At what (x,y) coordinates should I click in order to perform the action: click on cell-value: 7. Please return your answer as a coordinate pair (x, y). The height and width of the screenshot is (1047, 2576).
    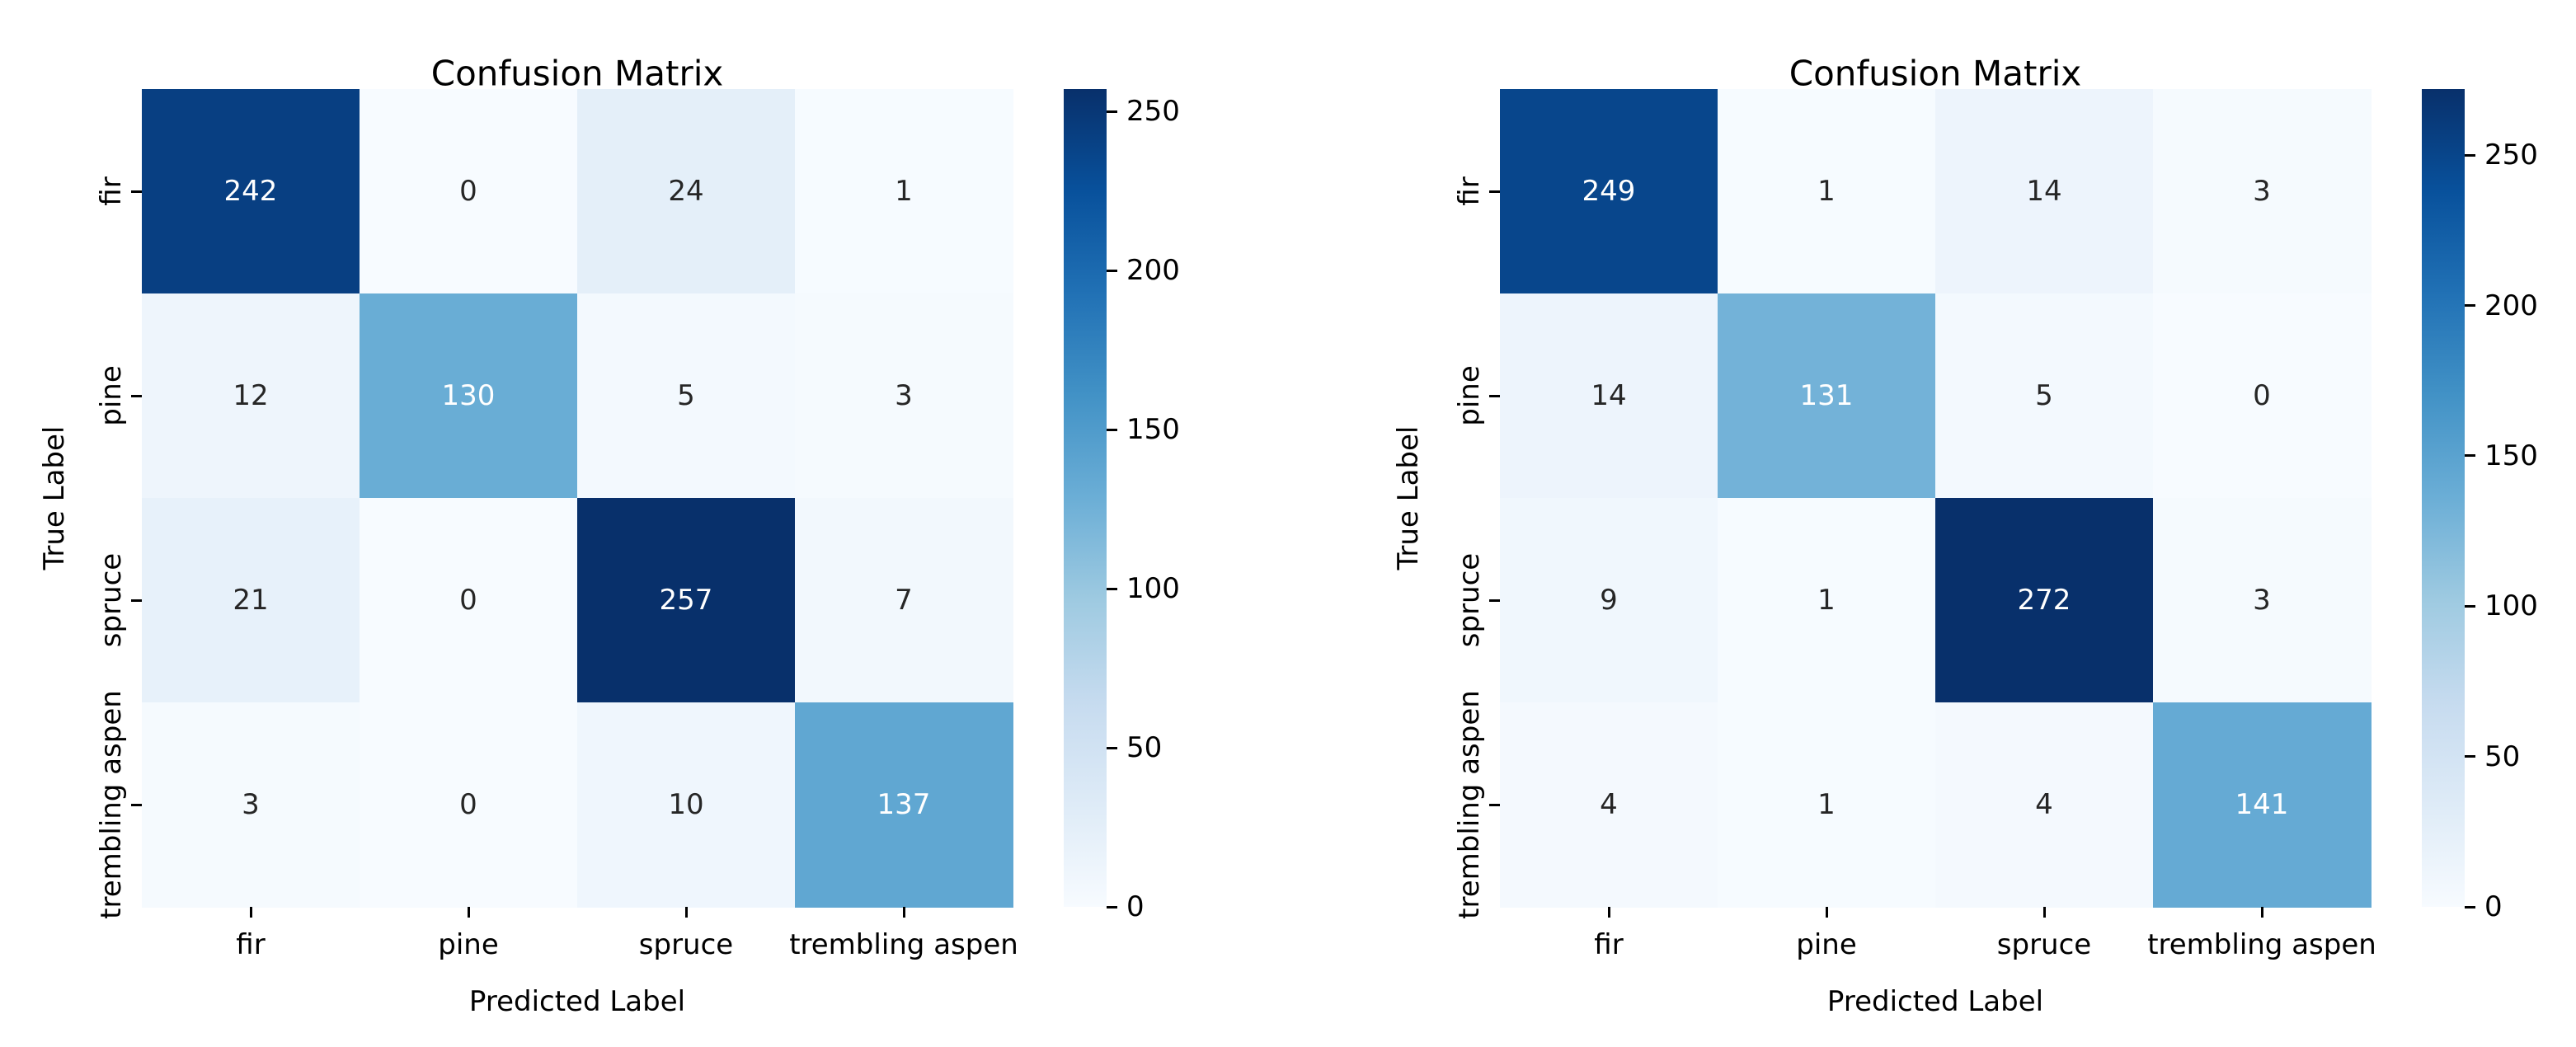
    Looking at the image, I should click on (904, 600).